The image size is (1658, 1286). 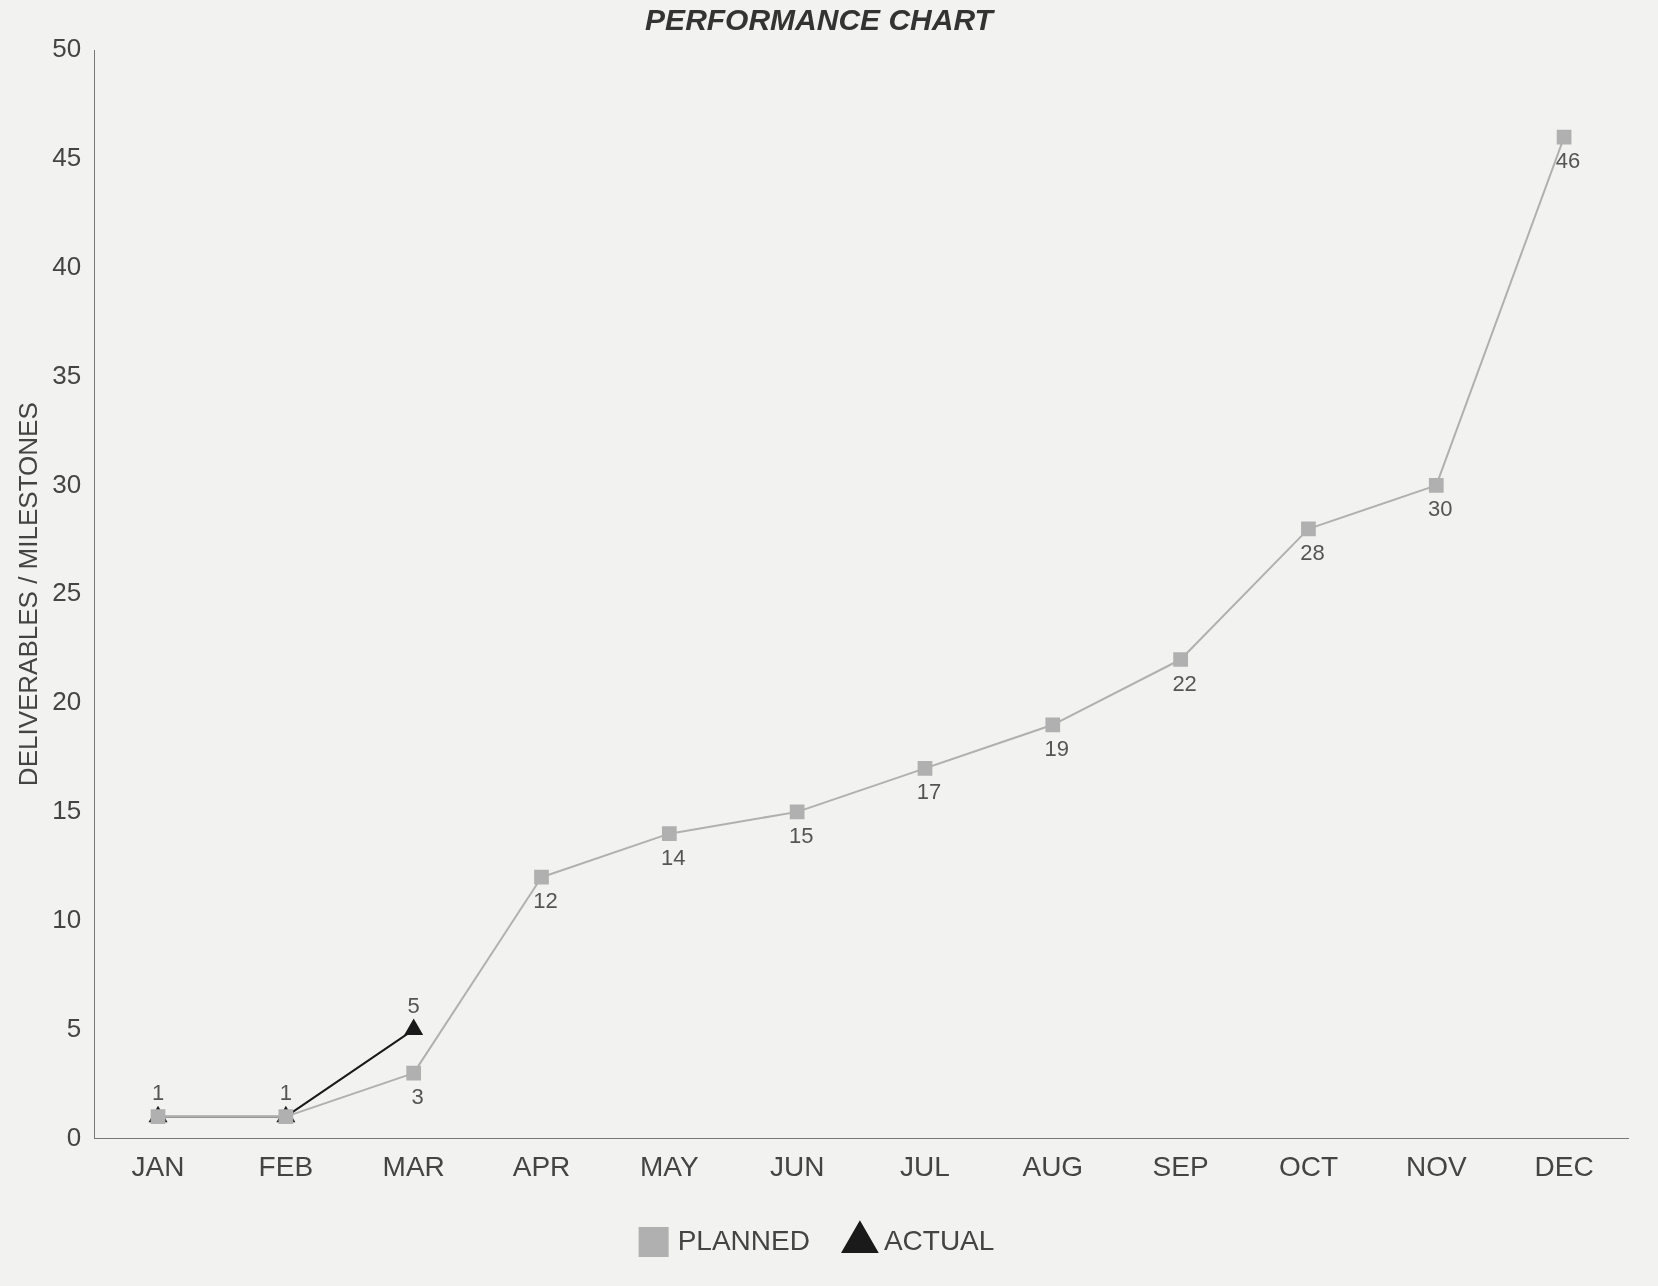 I want to click on y-axis-title: DELIVERABLES / MILESTONES, so click(x=27, y=594).